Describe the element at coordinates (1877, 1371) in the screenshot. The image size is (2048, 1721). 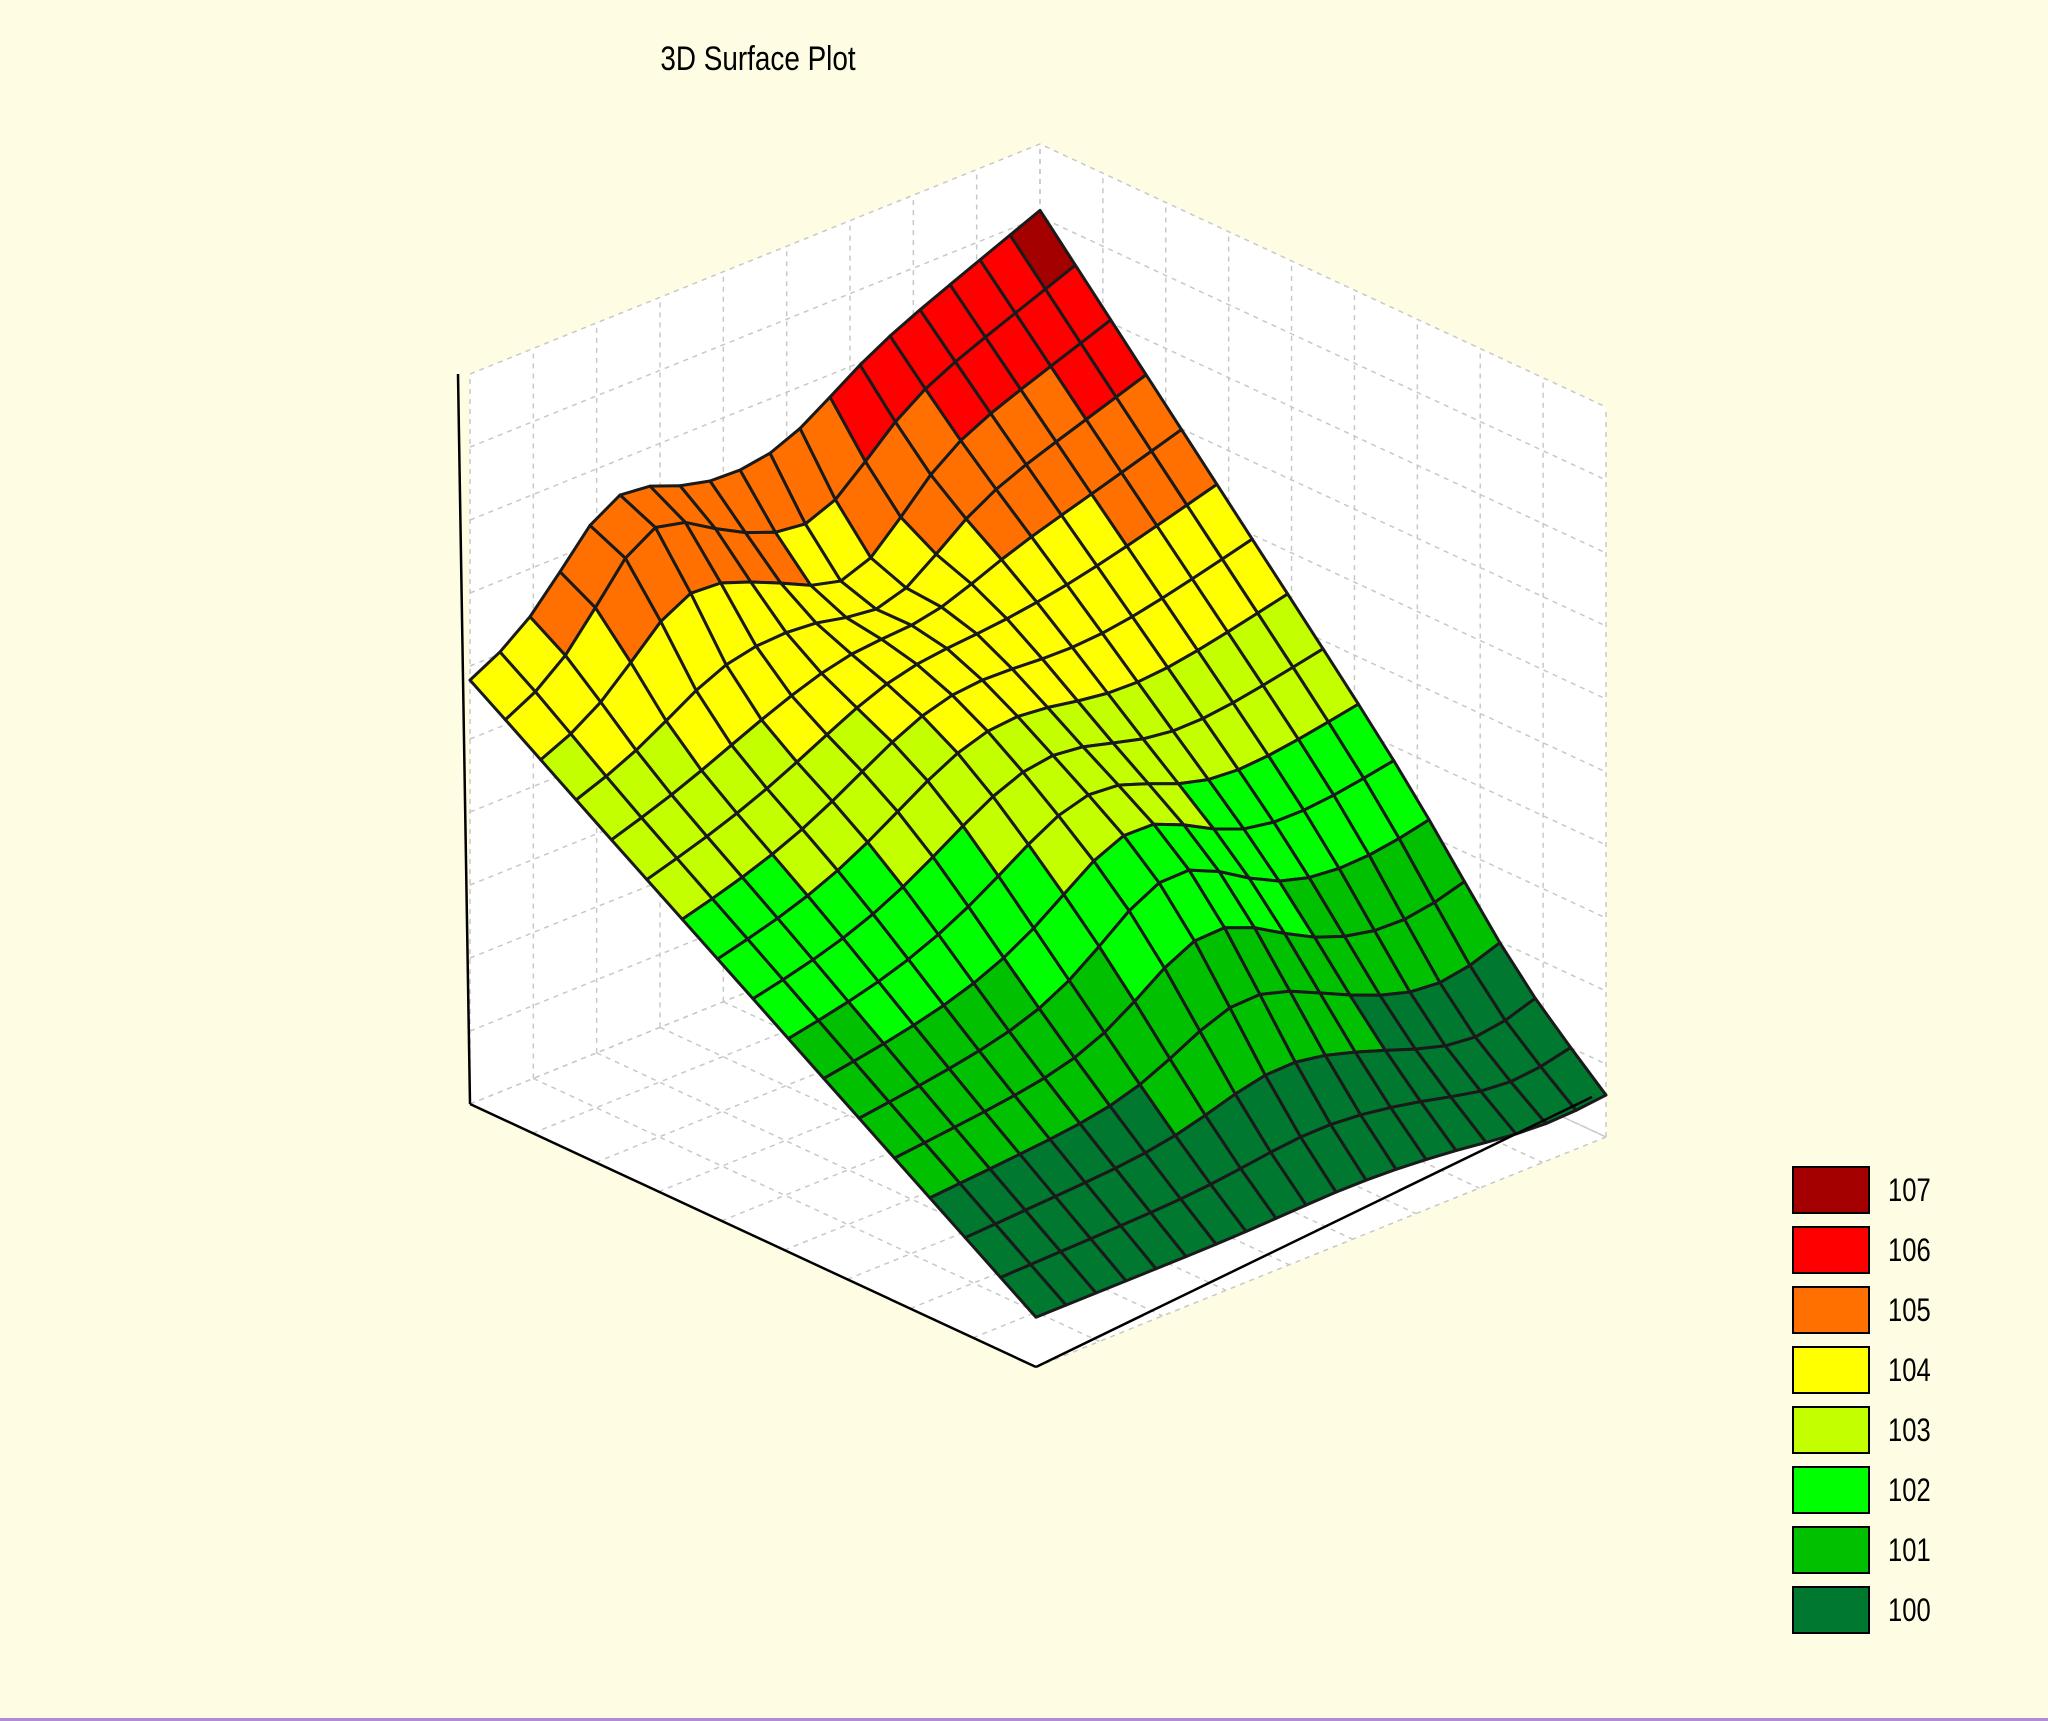
I see `legend-item: 104` at that location.